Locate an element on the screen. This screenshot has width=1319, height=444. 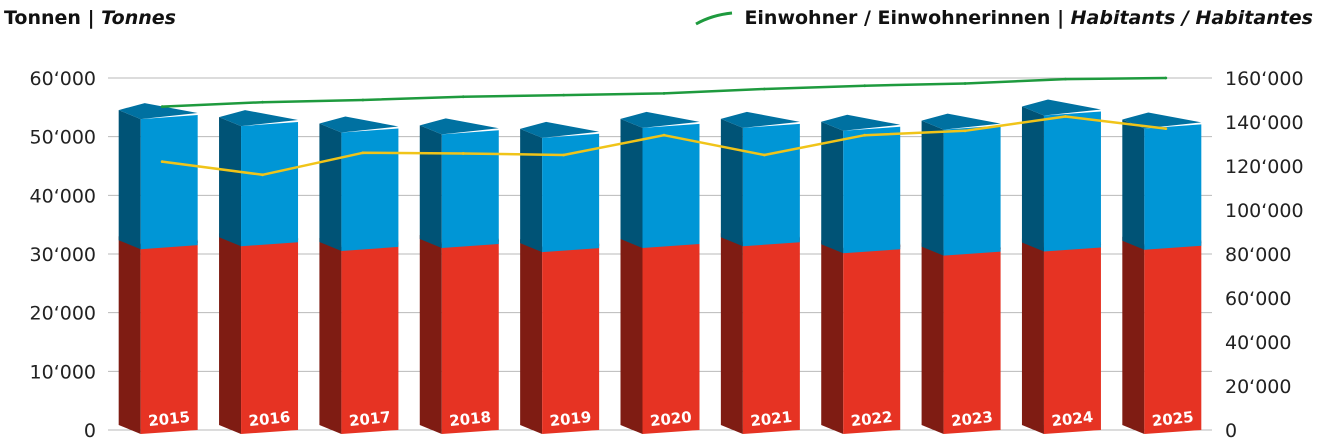
right-axis-tick-label: 60‘000 is located at coordinates (1258, 299).